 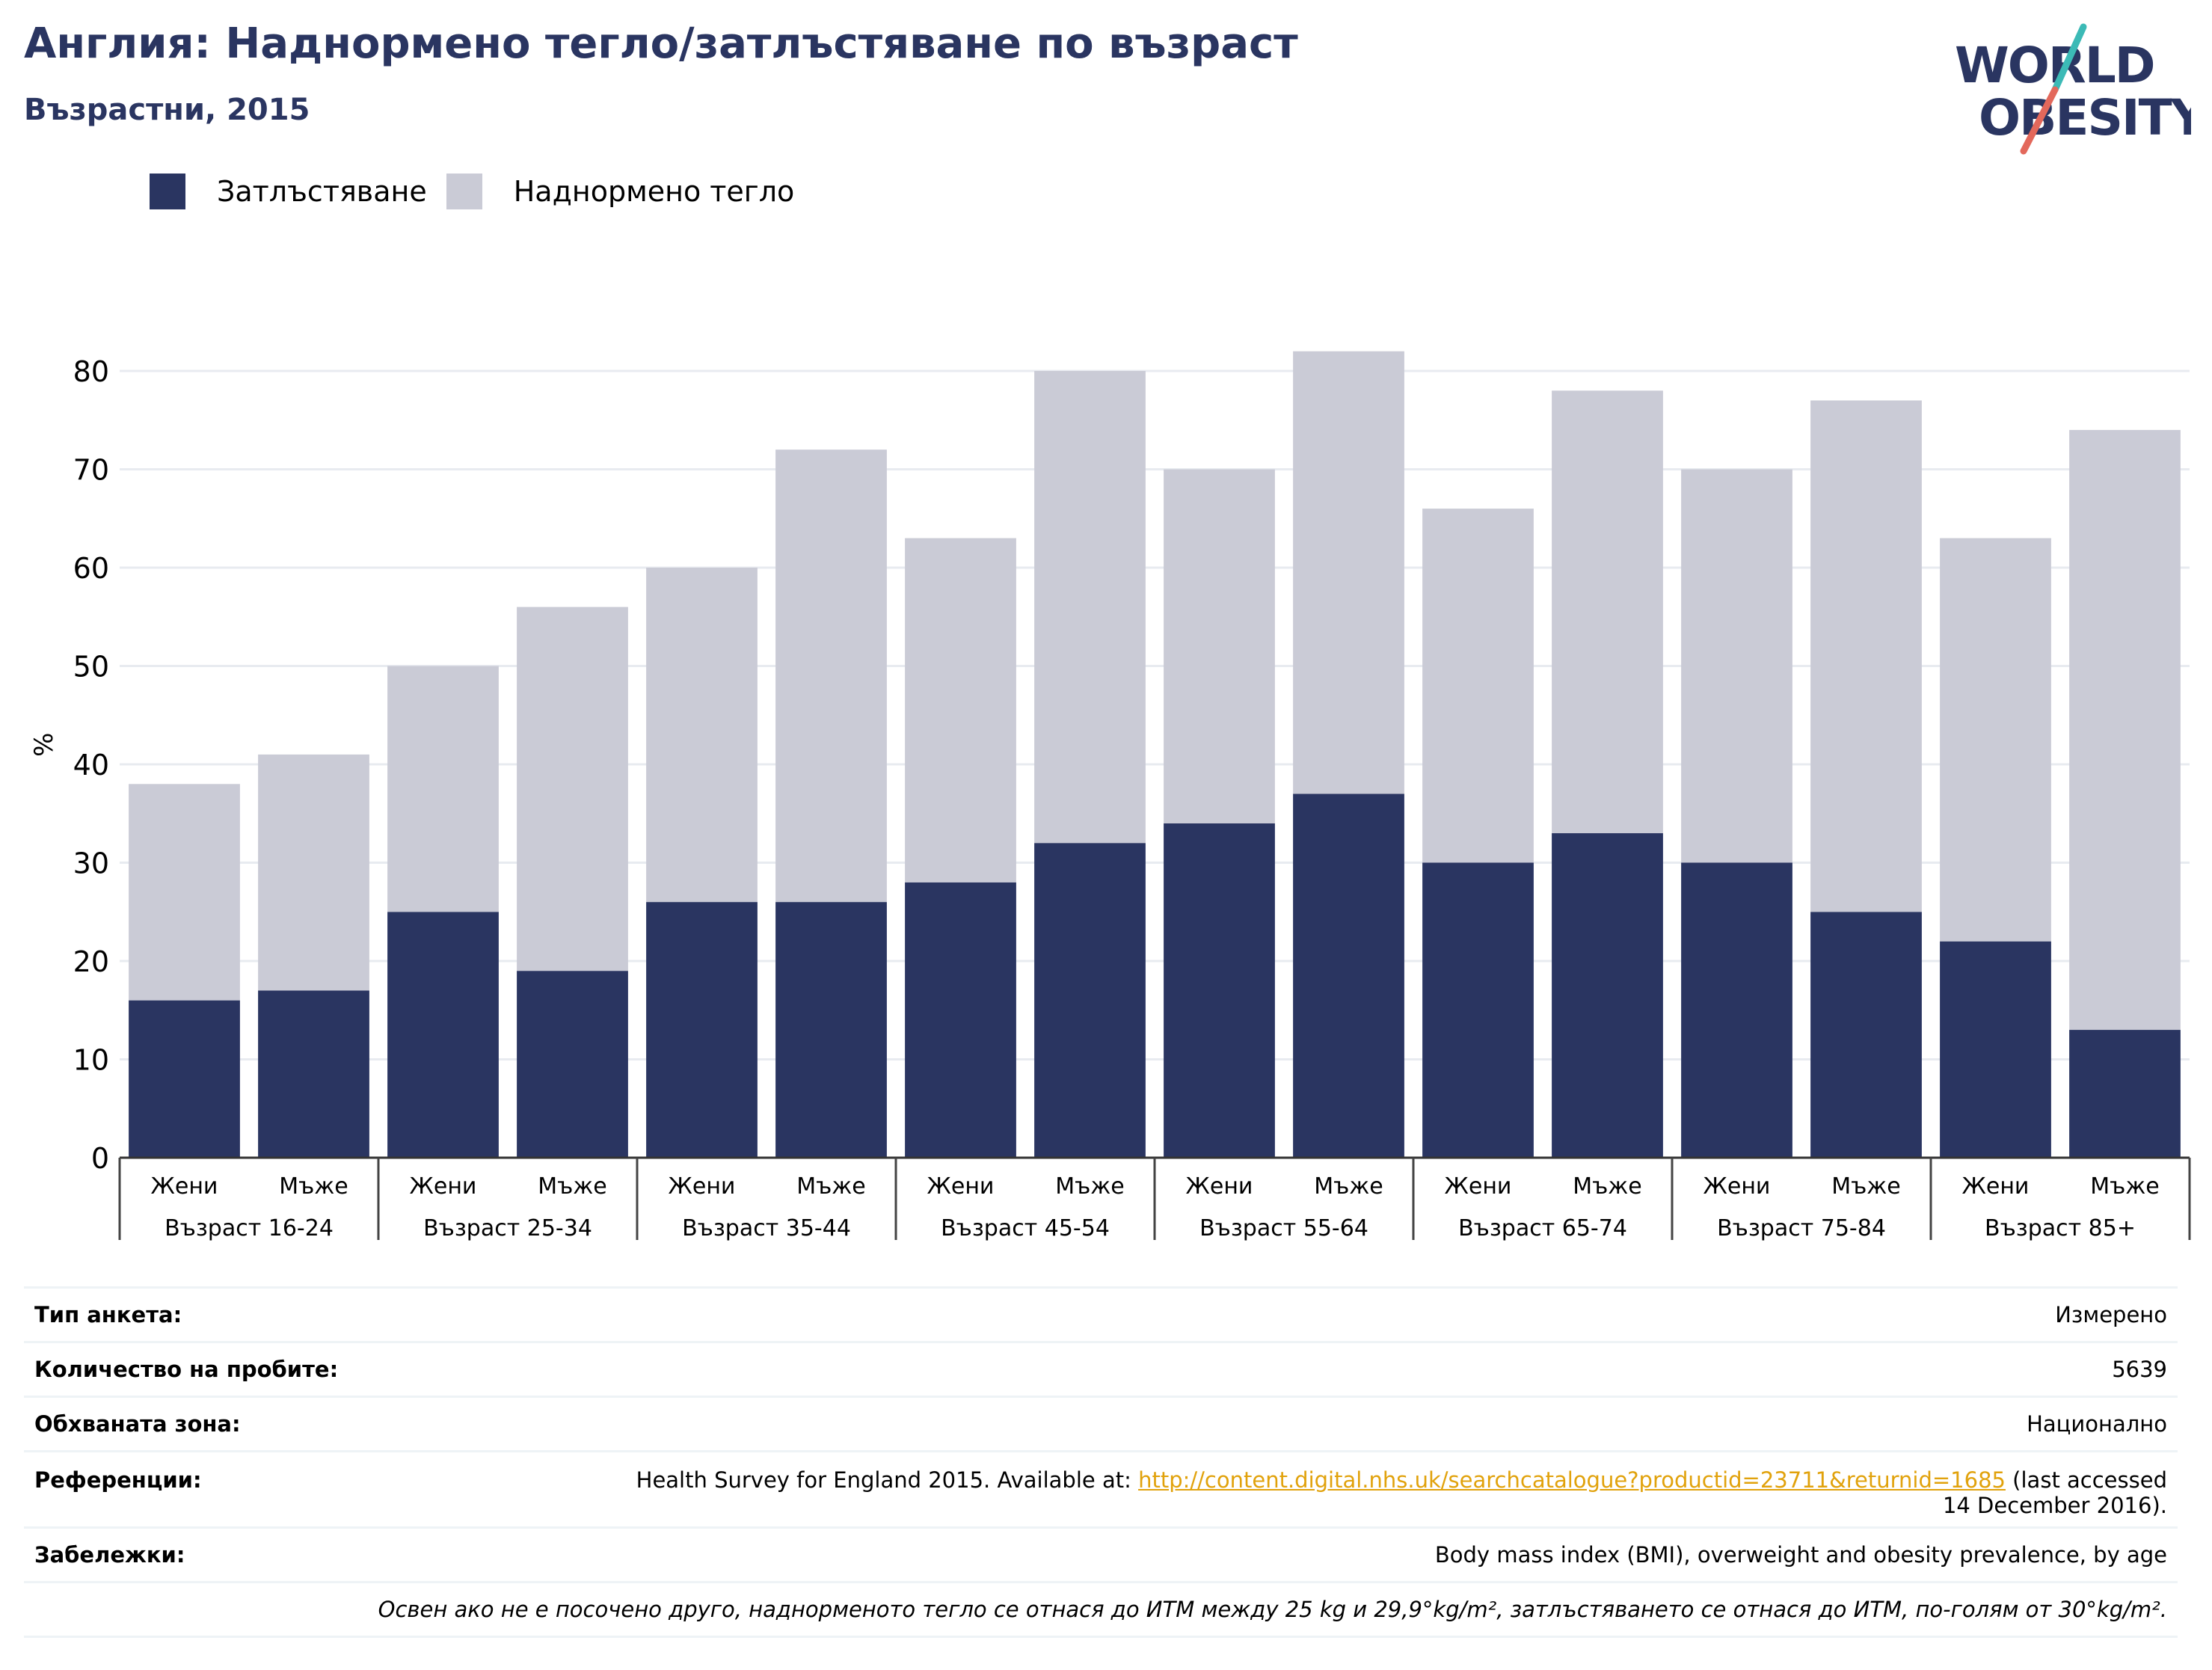 What do you see at coordinates (1101, 1368) in the screenshot?
I see `meta-row-sample-size: Количество на пробите: 5639` at bounding box center [1101, 1368].